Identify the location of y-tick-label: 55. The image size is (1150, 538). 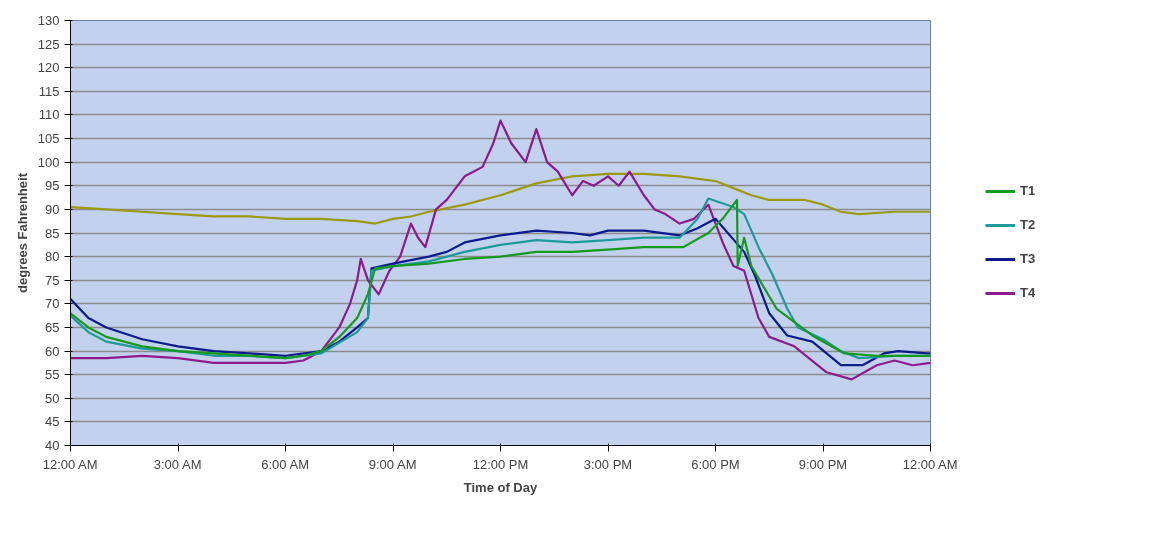
(52, 375).